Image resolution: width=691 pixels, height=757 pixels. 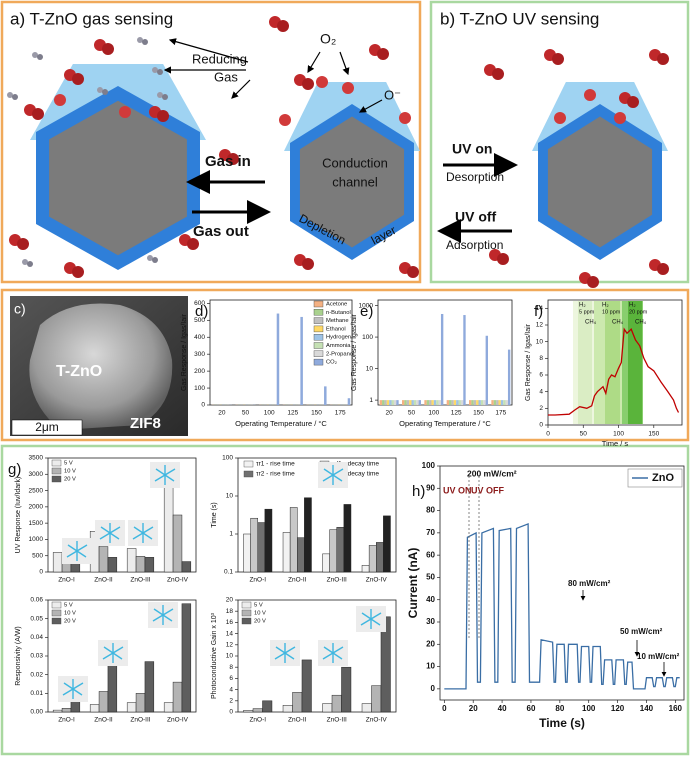 I want to click on y-tick-label: 2, so click(x=541, y=408).